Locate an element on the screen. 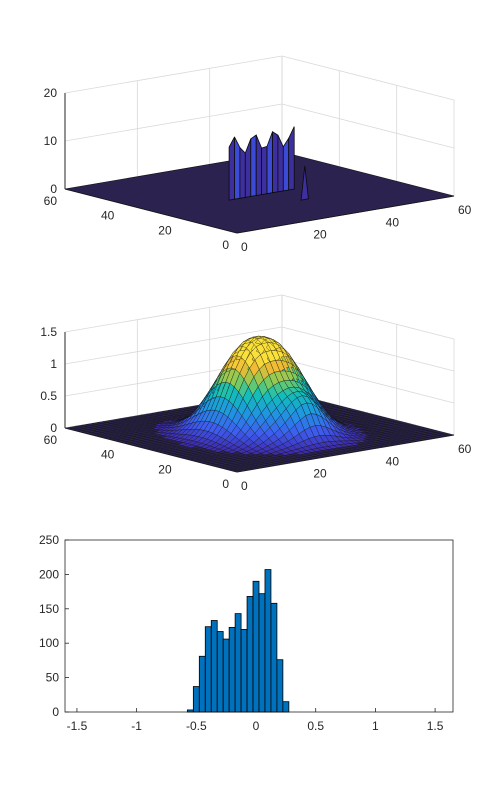 Image resolution: width=500 pixels, height=800 pixels. top-surface-mesh is located at coordinates (259, 180).